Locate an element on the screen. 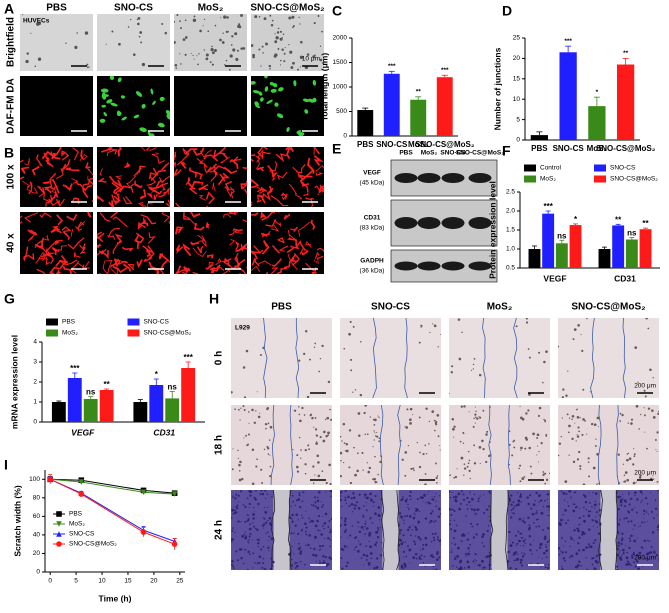 This screenshot has height=613, width=669. legend-swatch is located at coordinates (530, 168).